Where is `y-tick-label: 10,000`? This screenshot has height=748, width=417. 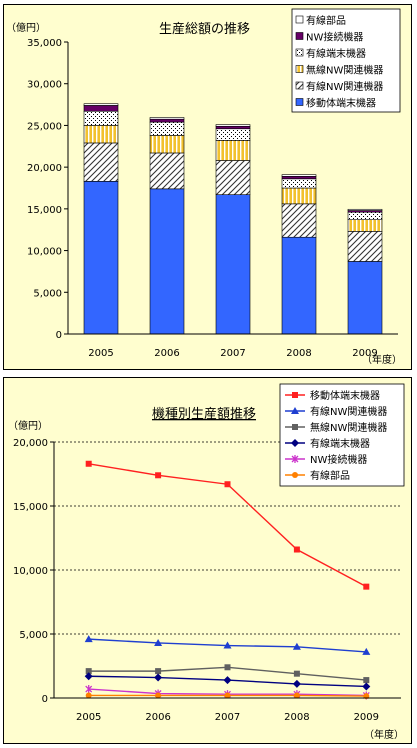 y-tick-label: 10,000 is located at coordinates (44, 252).